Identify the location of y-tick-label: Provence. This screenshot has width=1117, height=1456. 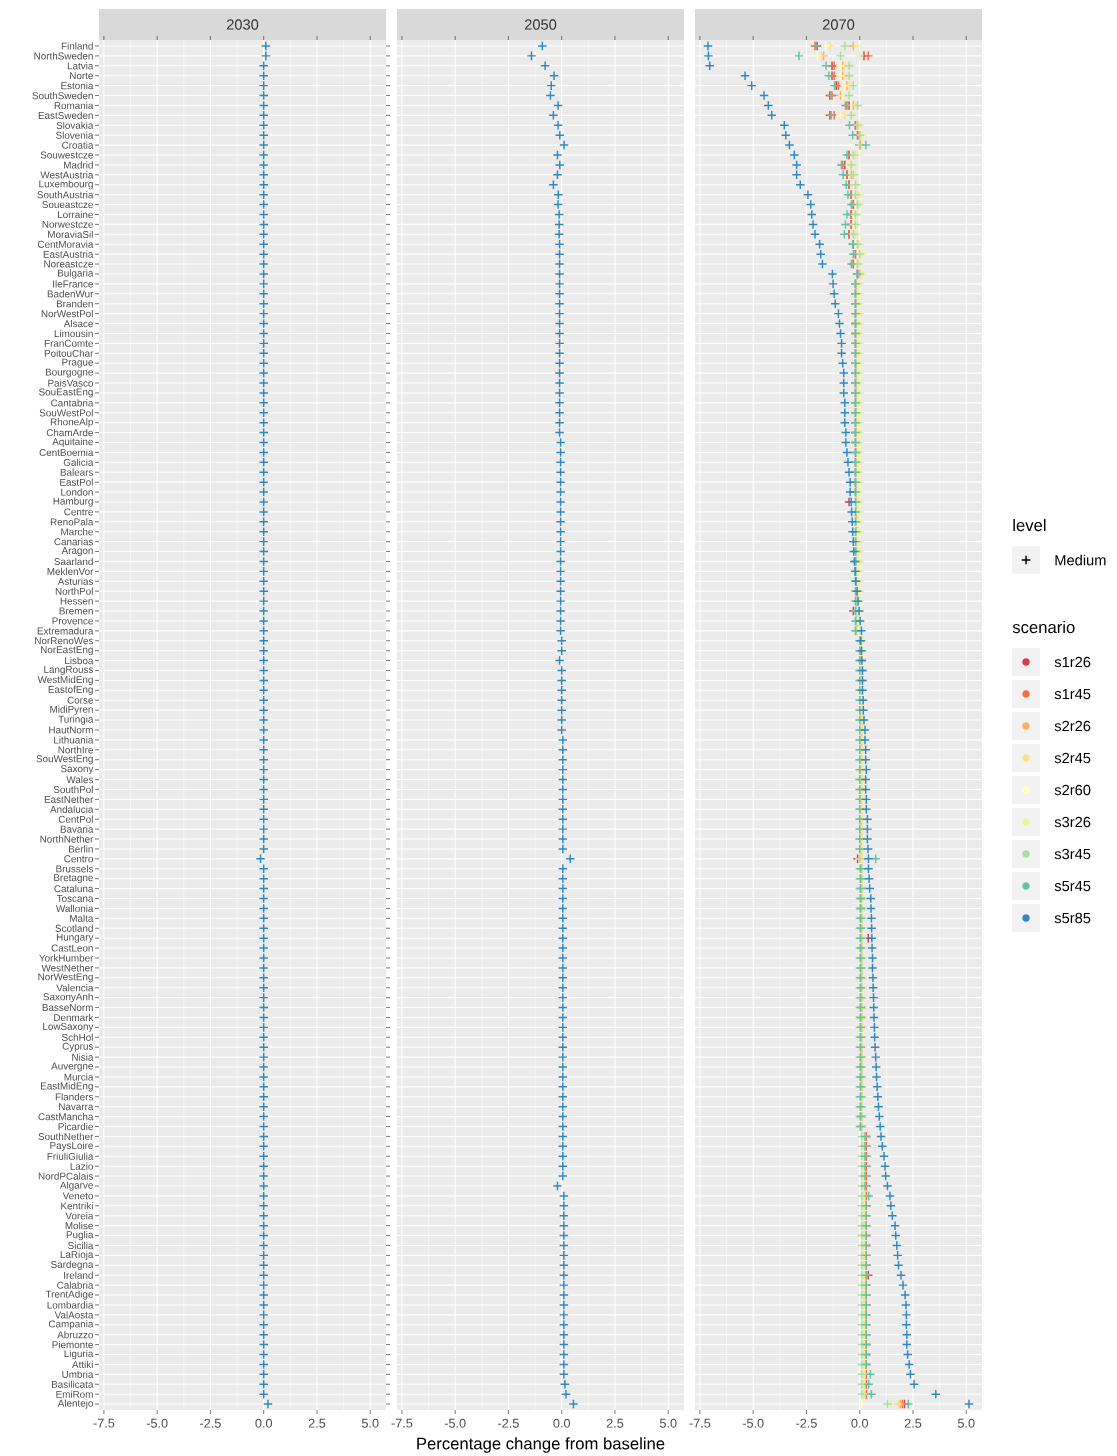
(72, 621).